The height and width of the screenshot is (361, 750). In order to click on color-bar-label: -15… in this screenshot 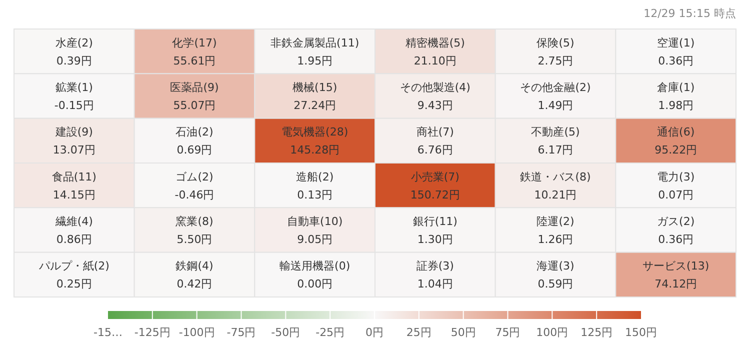, I will do `click(108, 332)`.